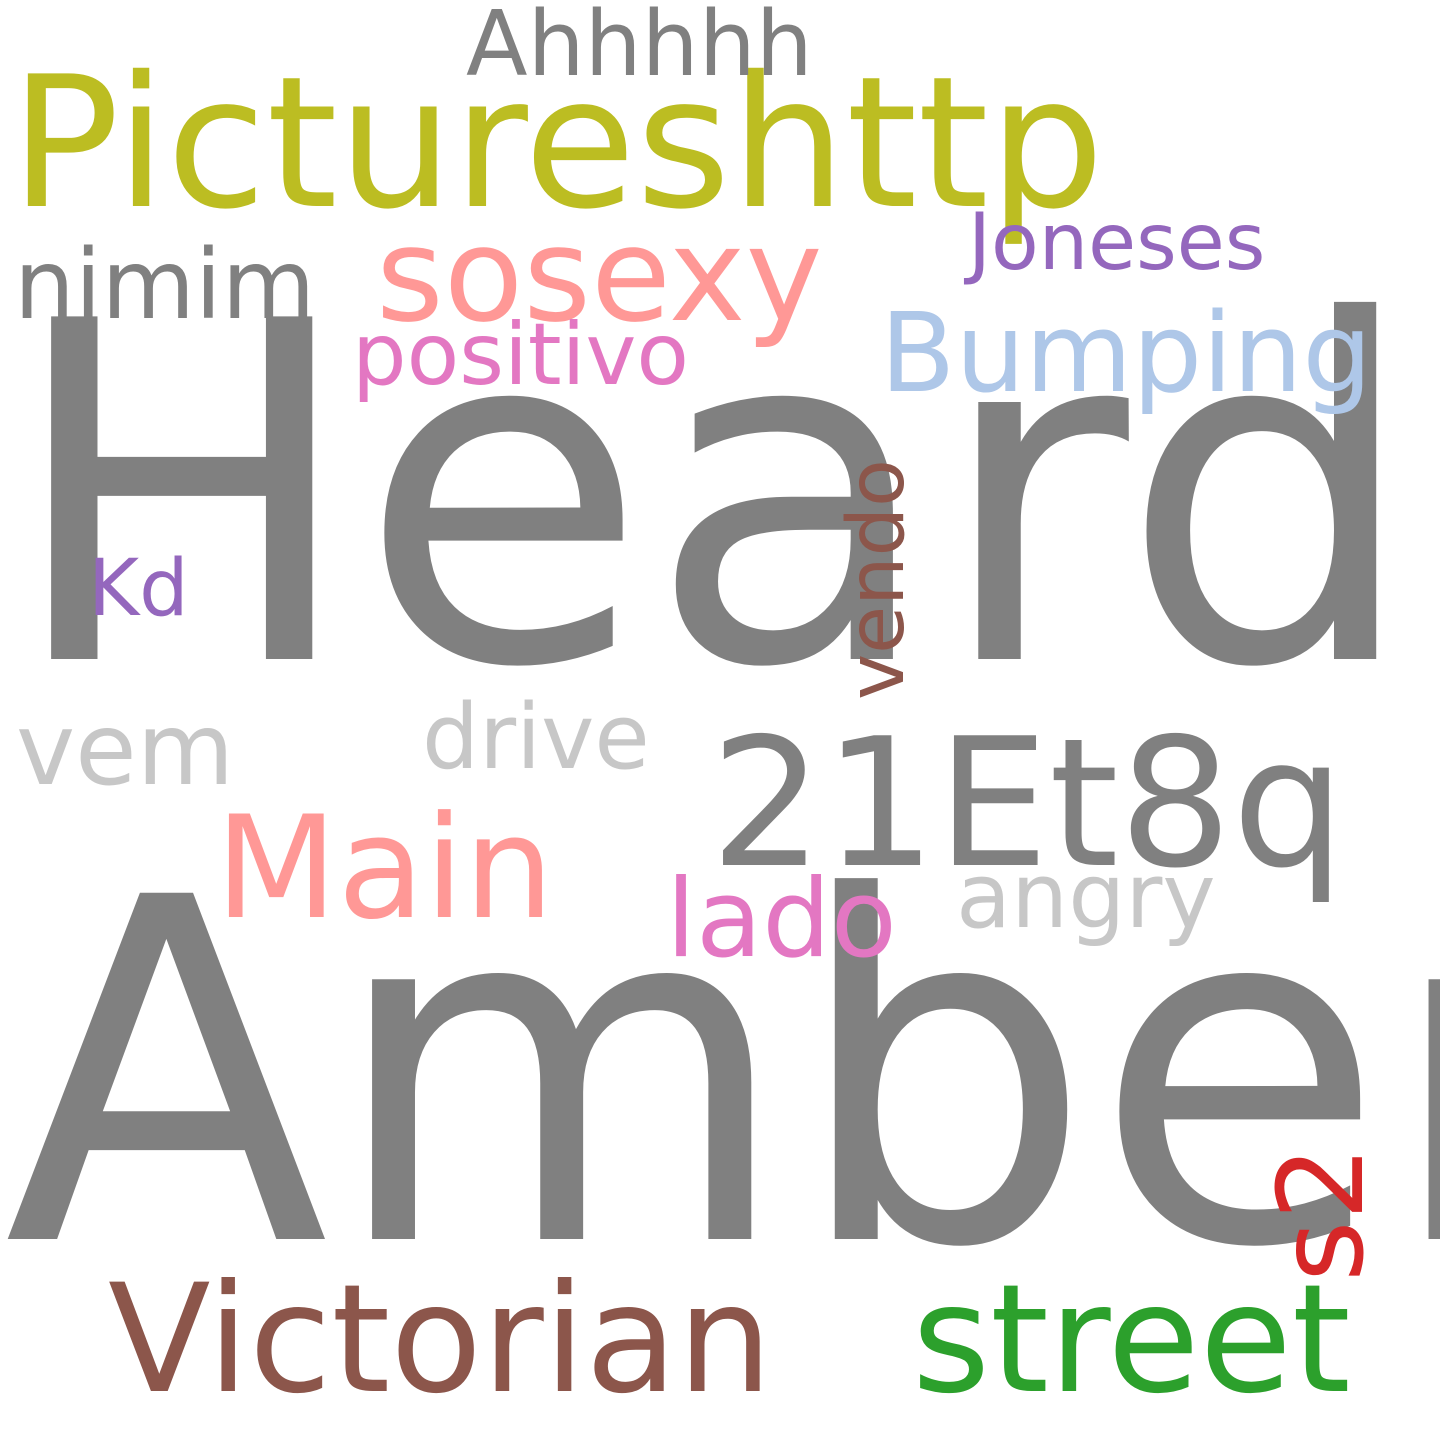 The image size is (1440, 1440). I want to click on word-angry: angry, so click(1086, 896).